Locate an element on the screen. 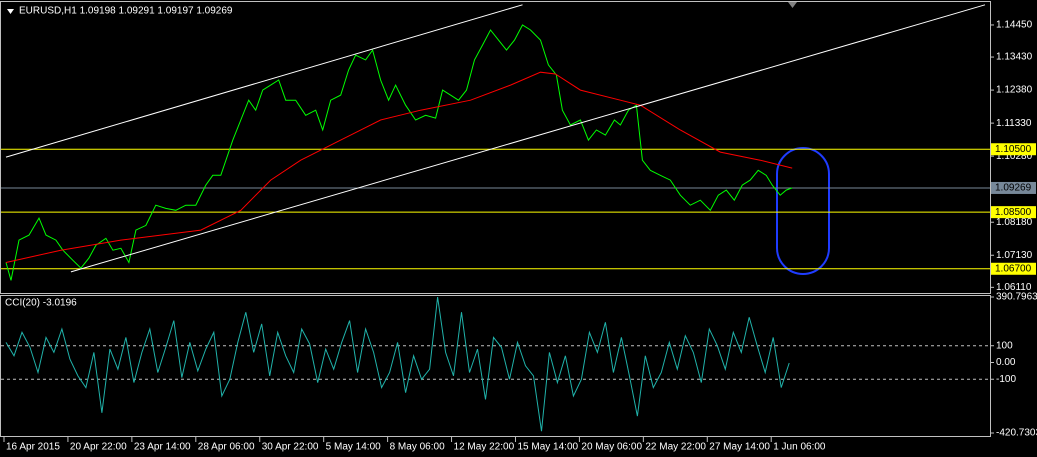 The image size is (1037, 457). x-tick-label: 15 May 14:00 is located at coordinates (547, 447).